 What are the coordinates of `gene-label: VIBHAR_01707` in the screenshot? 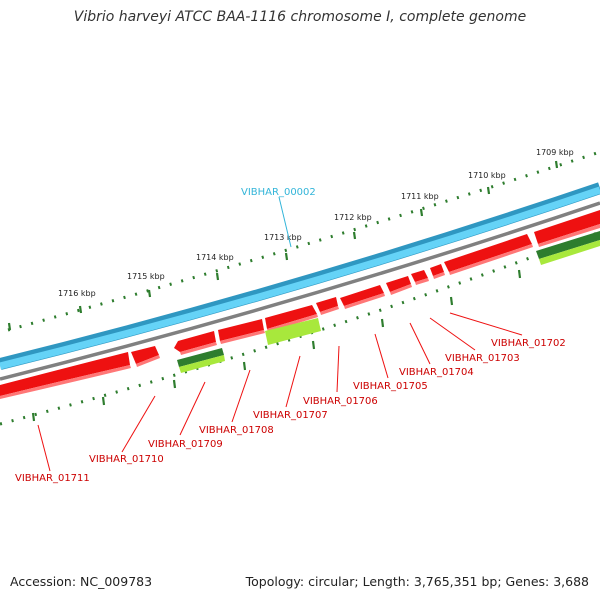 It's located at (290, 415).